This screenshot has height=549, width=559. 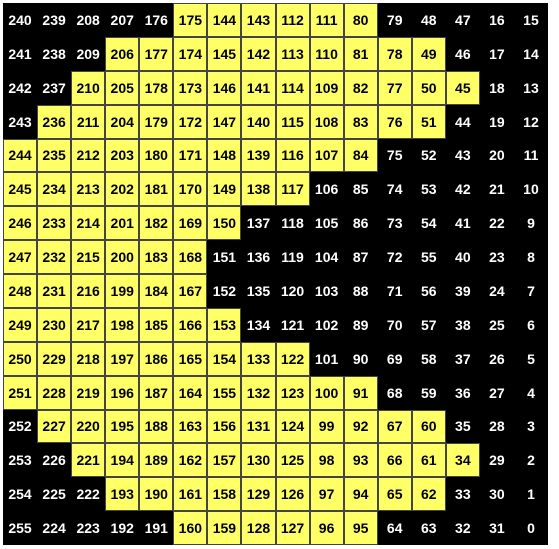 I want to click on grid-cell: 151, so click(x=224, y=257).